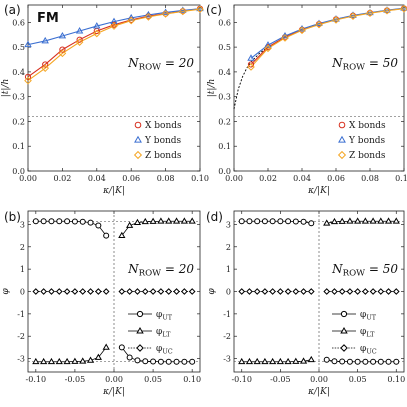  What do you see at coordinates (12, 10) in the screenshot?
I see `panel-label-a: (a)` at bounding box center [12, 10].